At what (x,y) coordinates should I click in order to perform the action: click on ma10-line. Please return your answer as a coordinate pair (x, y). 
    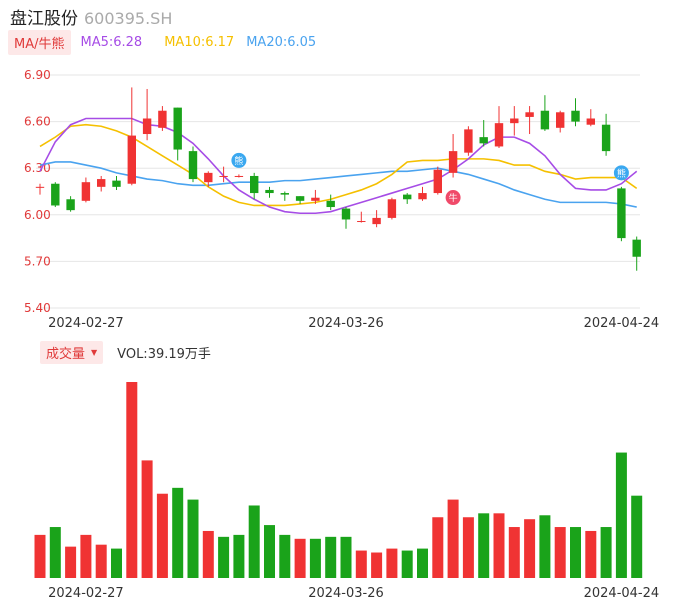
    Looking at the image, I should click on (338, 165).